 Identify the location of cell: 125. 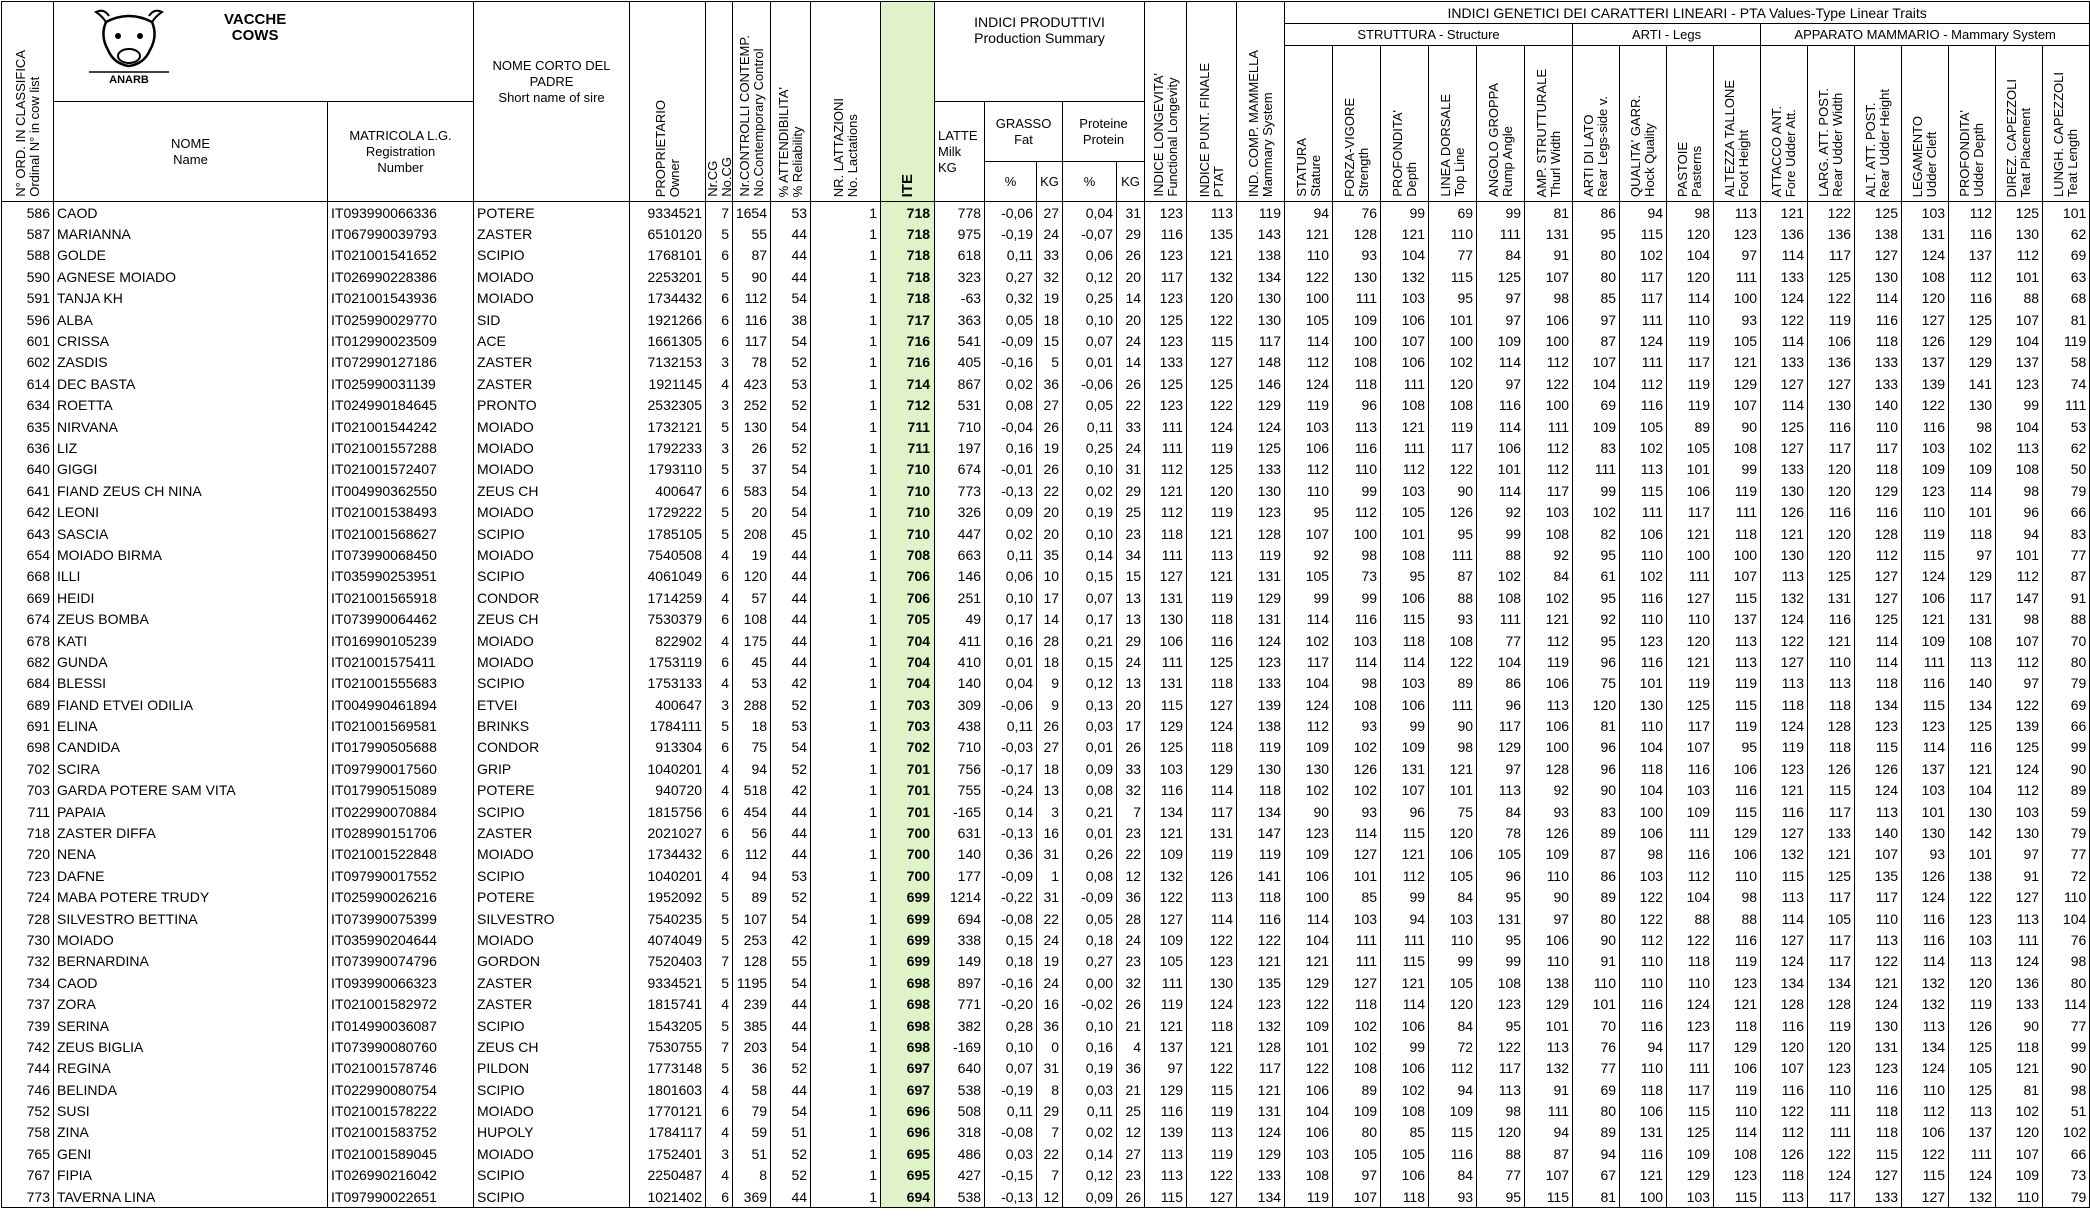
(1972, 726).